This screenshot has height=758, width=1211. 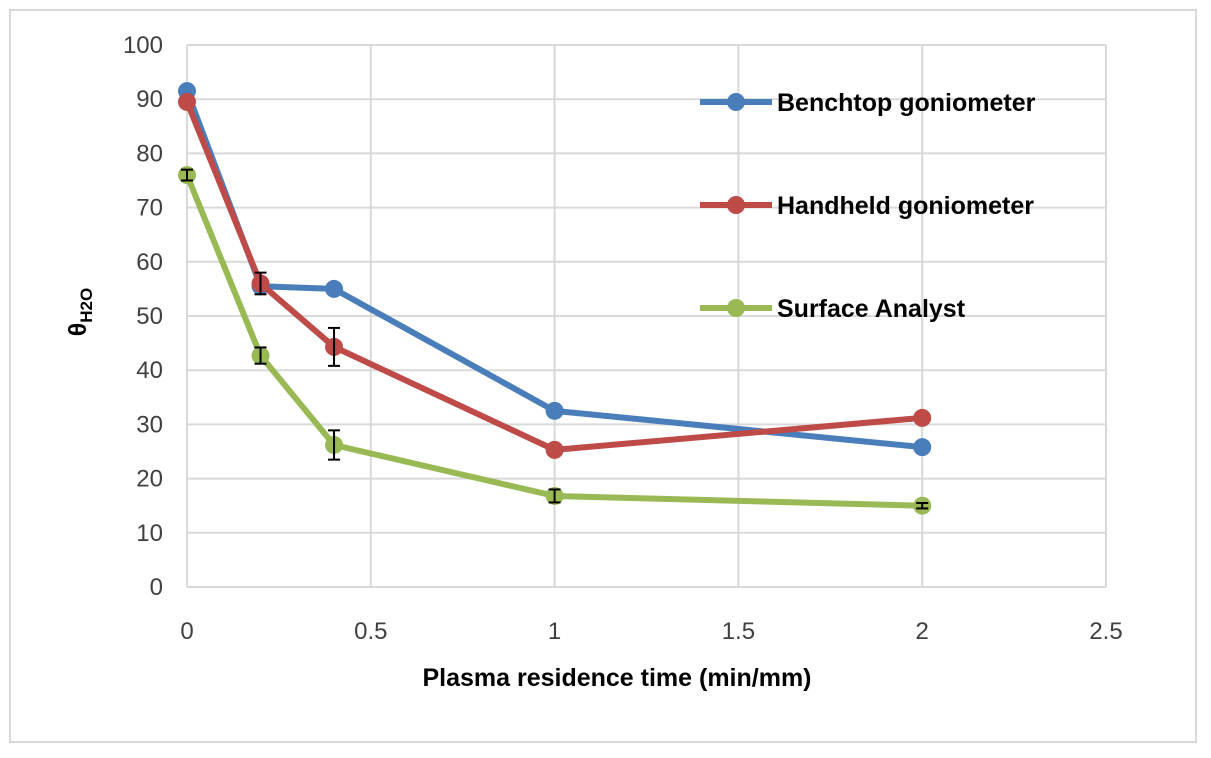 What do you see at coordinates (86, 305) in the screenshot?
I see `y-axis-title-sub: H2O` at bounding box center [86, 305].